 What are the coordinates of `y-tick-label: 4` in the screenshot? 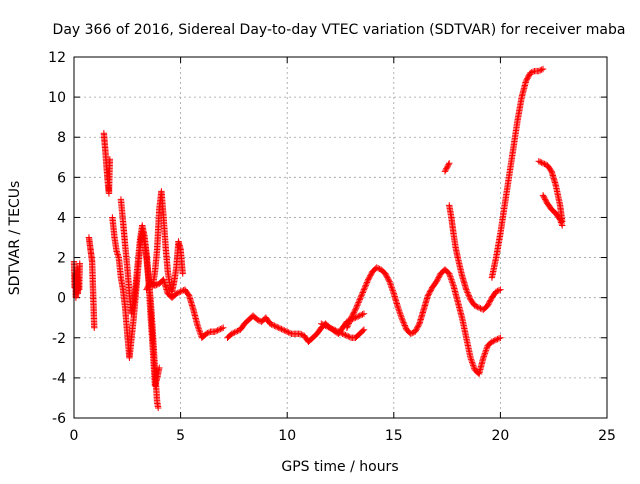 It's located at (61, 218).